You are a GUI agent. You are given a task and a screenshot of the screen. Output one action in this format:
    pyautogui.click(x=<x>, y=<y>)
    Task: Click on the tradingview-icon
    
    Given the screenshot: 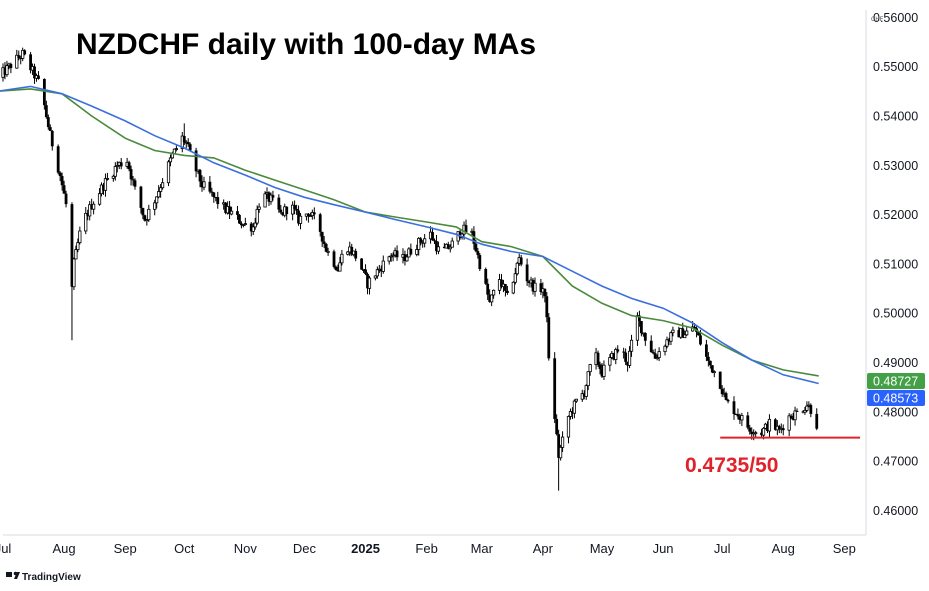 What is the action you would take?
    pyautogui.click(x=13, y=575)
    